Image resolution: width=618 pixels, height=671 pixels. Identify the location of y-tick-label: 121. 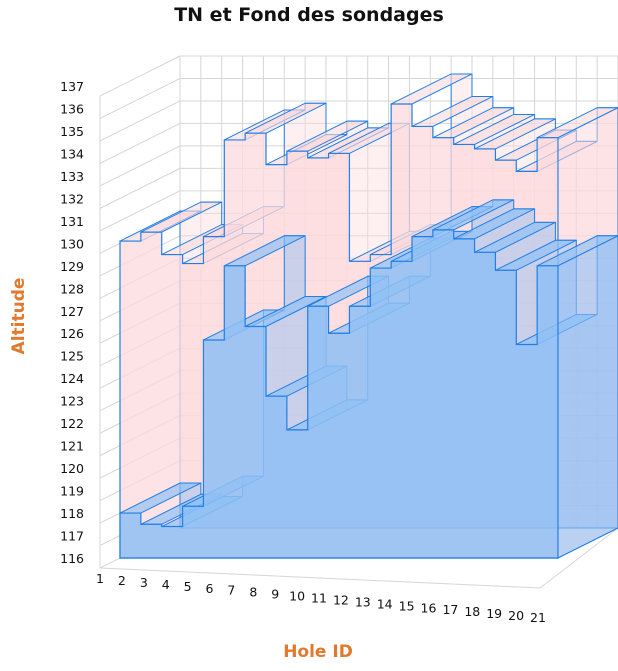
(72, 446).